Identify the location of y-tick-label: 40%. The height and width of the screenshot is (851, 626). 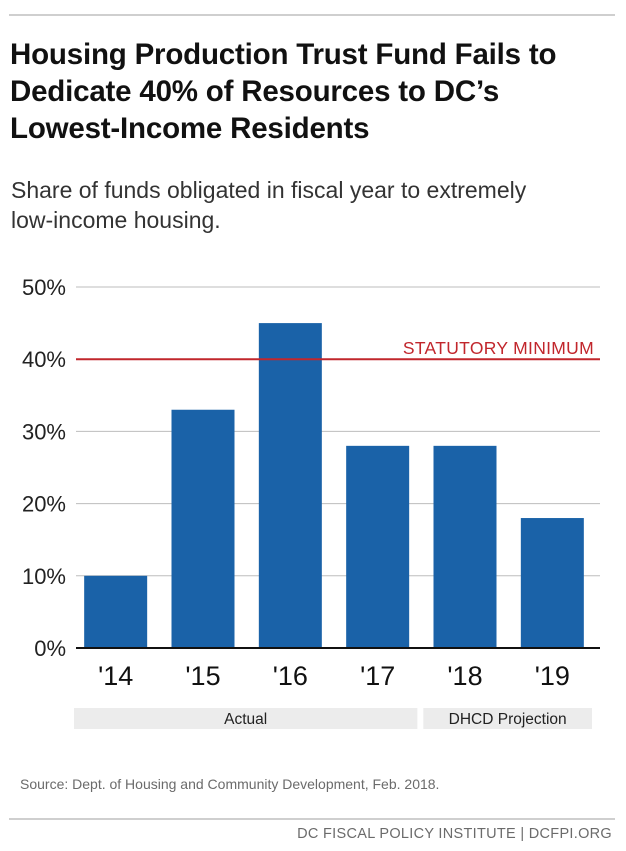
(44, 359).